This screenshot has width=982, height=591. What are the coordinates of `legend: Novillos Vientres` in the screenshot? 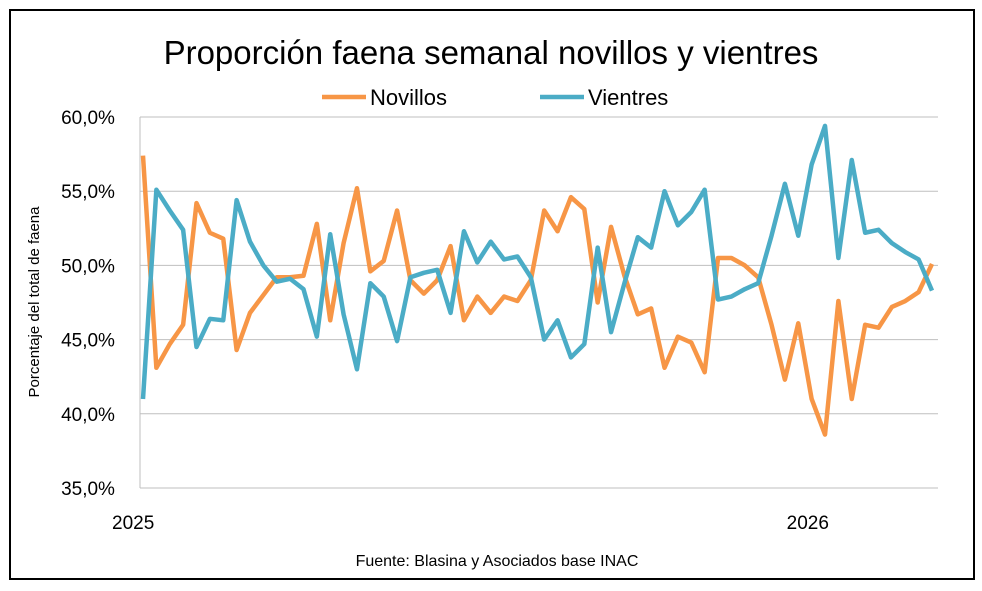 It's located at (495, 97).